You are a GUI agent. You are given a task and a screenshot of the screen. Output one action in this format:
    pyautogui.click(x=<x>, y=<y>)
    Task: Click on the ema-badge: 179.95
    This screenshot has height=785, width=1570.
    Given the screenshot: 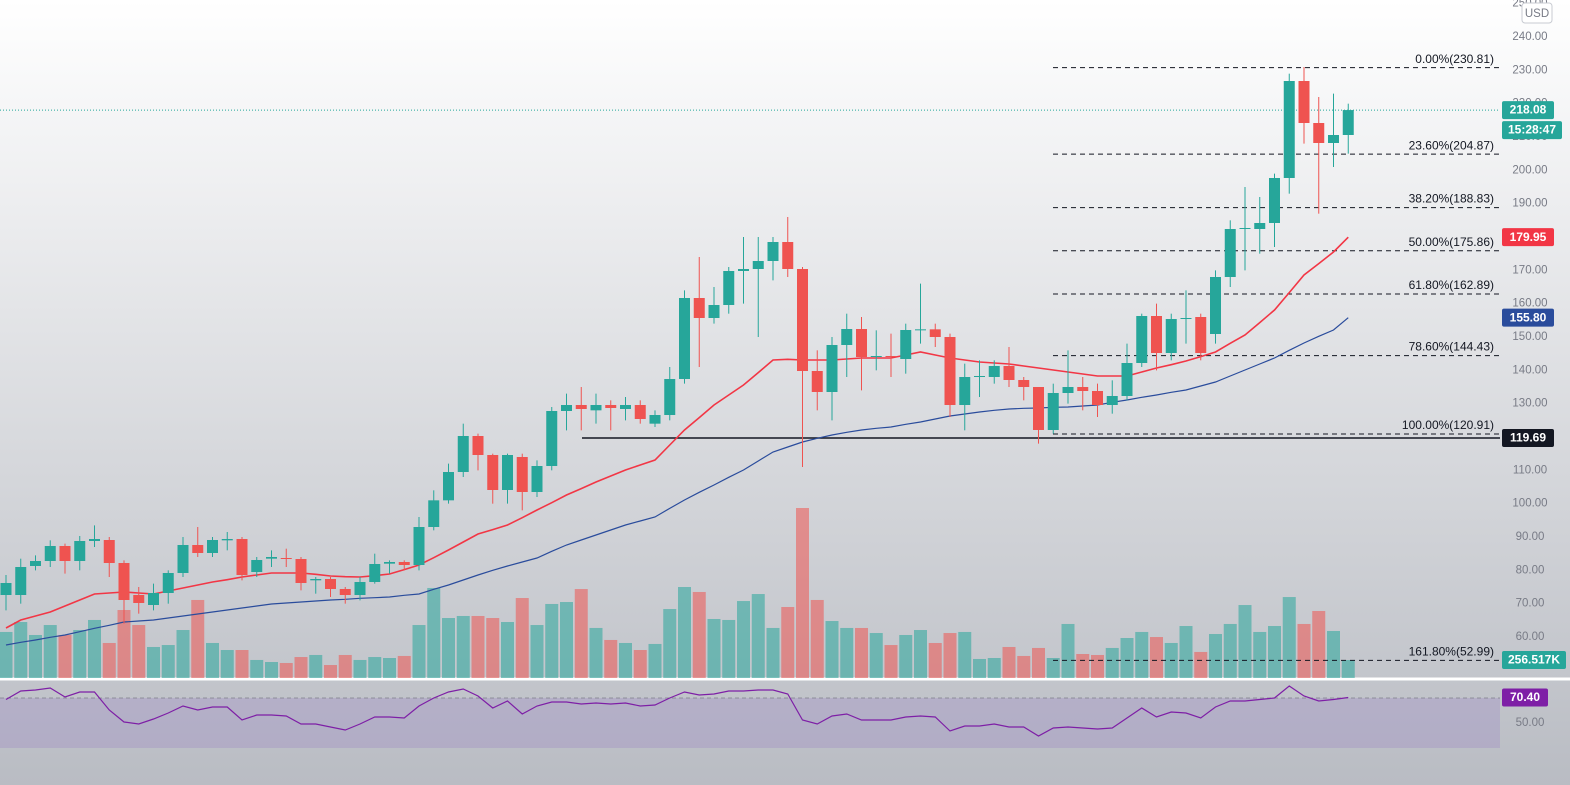 What is the action you would take?
    pyautogui.click(x=1528, y=237)
    